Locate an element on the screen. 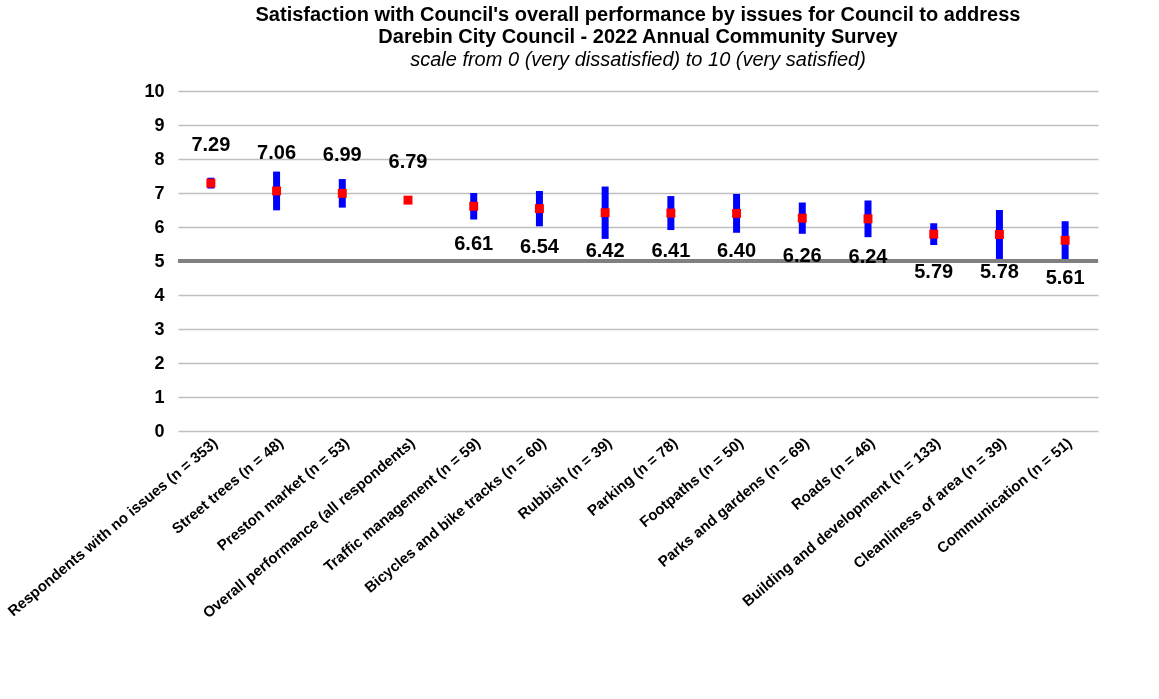 This screenshot has width=1159, height=699. text: 6.41 is located at coordinates (671, 250).